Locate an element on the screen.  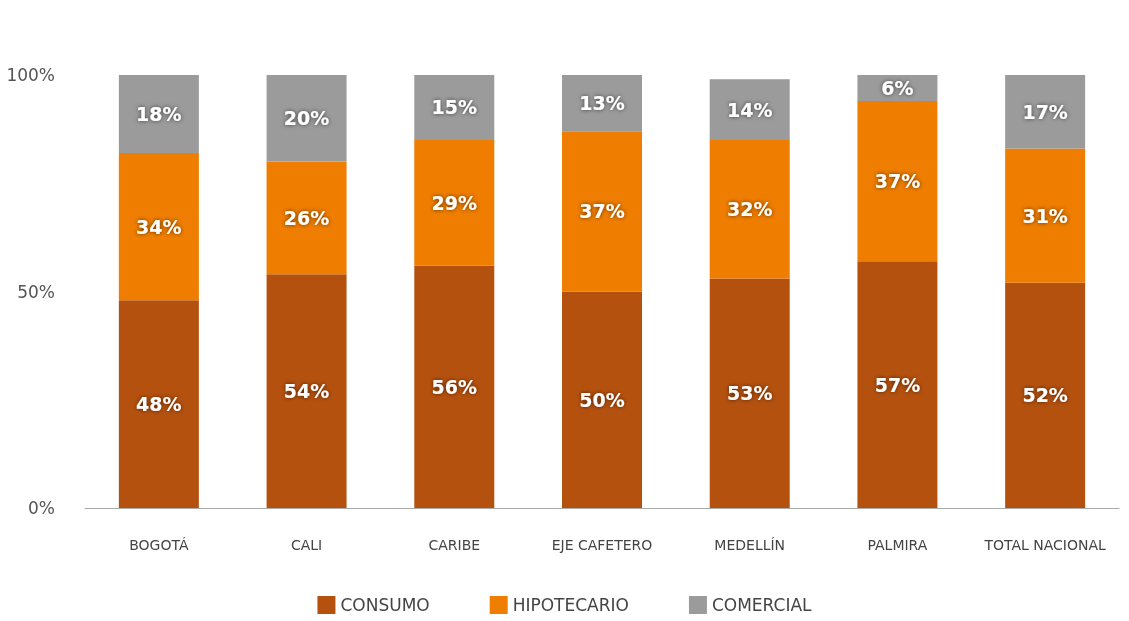
x-tick-label: CALI is located at coordinates (306, 545).